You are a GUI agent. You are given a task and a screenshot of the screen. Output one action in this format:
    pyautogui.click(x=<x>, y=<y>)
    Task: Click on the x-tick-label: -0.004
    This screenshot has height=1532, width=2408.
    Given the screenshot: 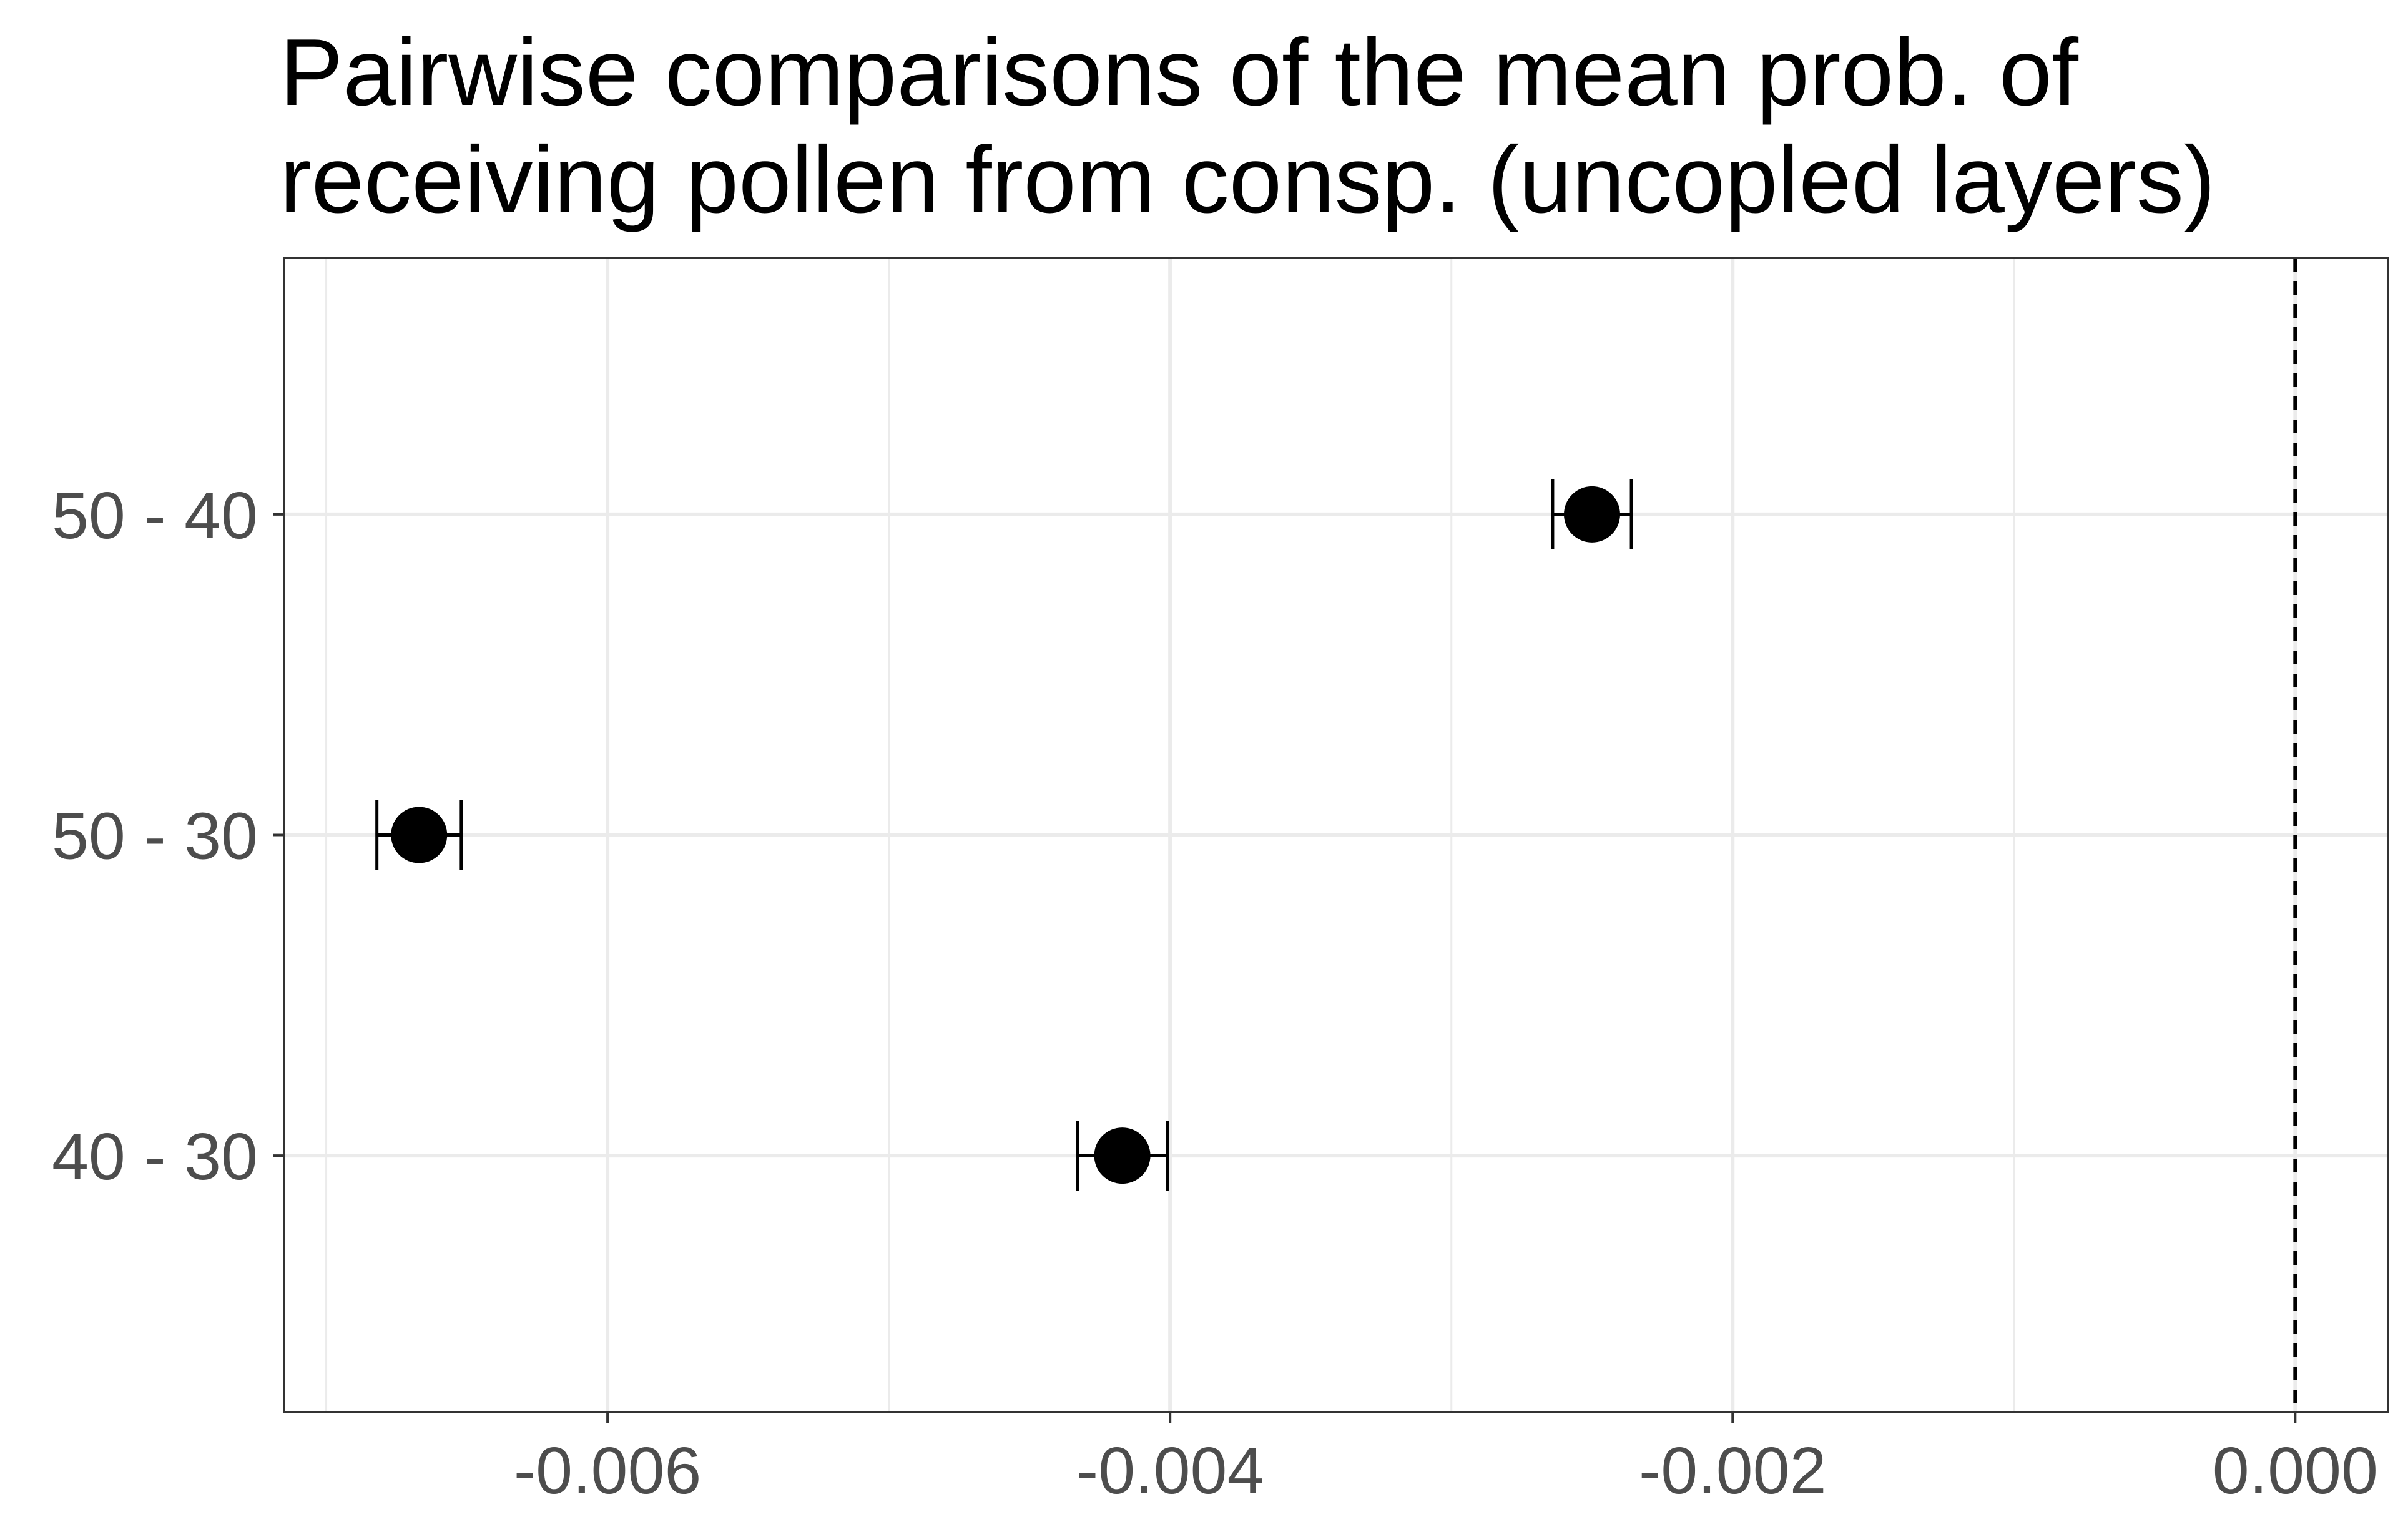 What is the action you would take?
    pyautogui.click(x=1170, y=1471)
    